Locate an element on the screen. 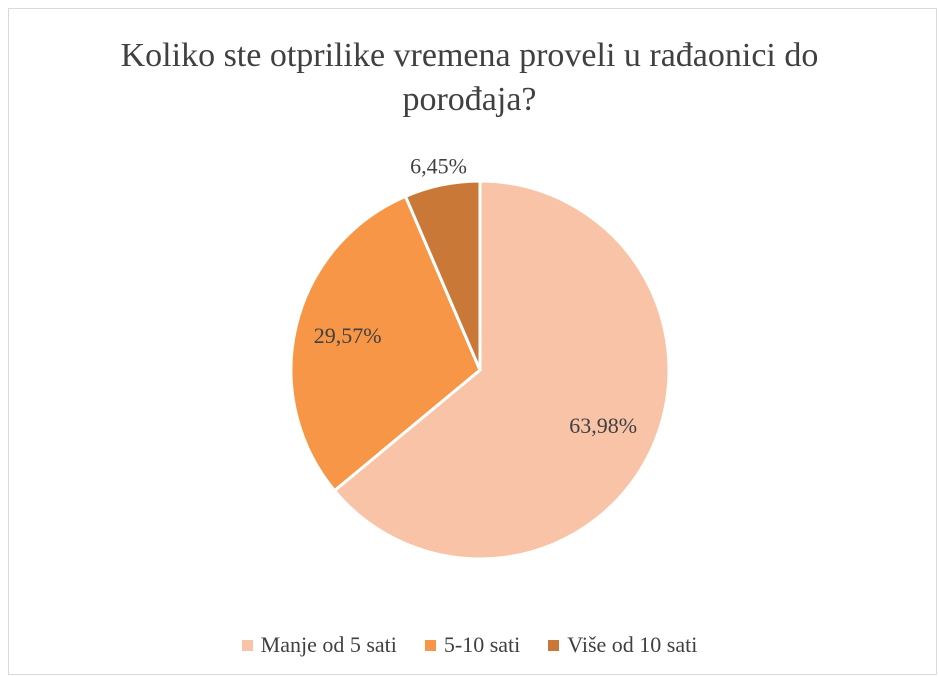 This screenshot has height=677, width=939. legend-item: 5-10 sati is located at coordinates (472, 645).